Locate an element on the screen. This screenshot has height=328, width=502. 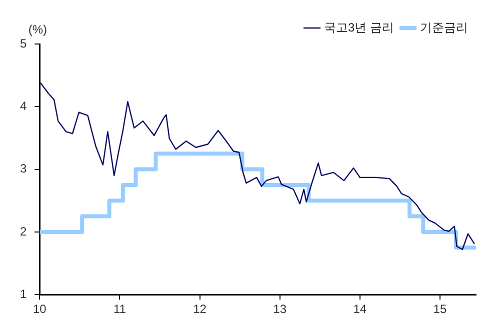
x-tick-label: 13 is located at coordinates (280, 309).